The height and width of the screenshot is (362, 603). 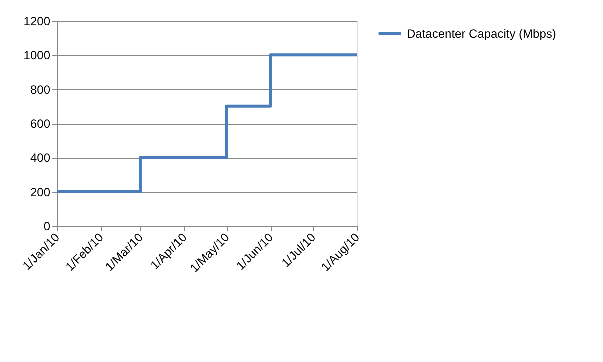 What do you see at coordinates (37, 21) in the screenshot?
I see `y-tick-label: 1200` at bounding box center [37, 21].